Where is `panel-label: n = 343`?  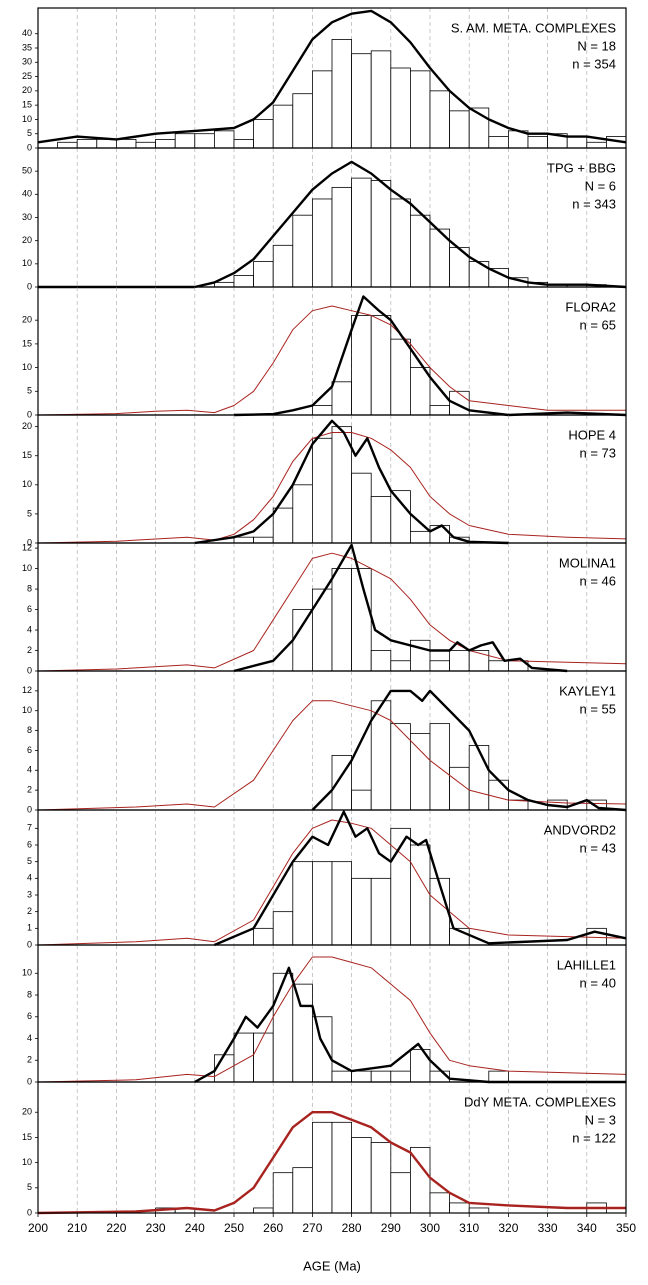
panel-label: n = 343 is located at coordinates (594, 203).